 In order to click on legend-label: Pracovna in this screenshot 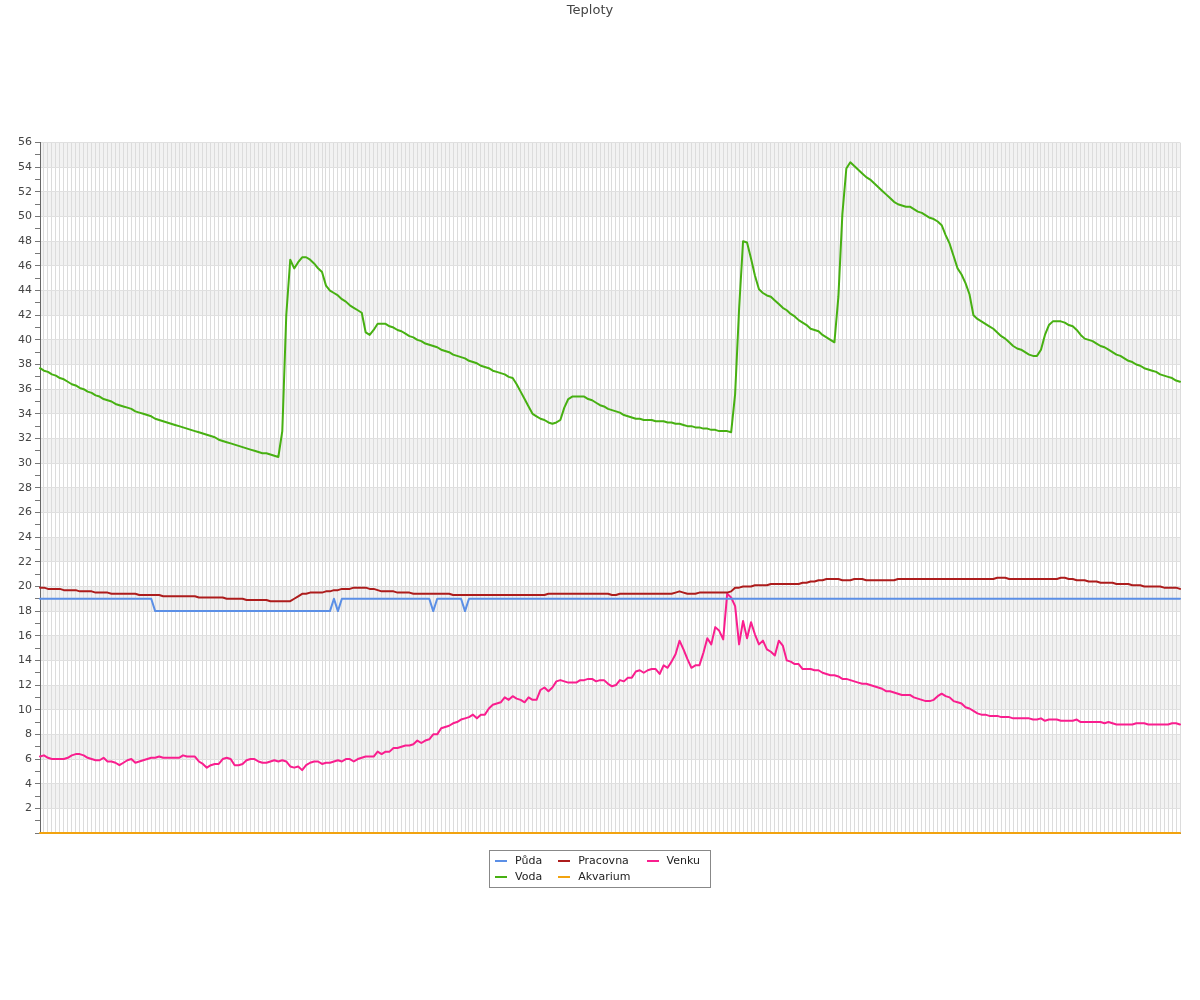, I will do `click(603, 861)`.